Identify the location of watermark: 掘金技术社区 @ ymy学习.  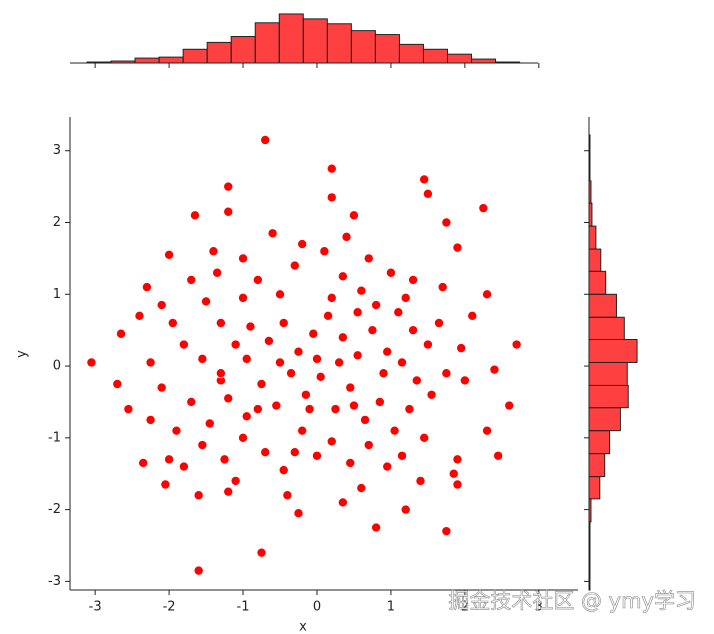
(572, 601).